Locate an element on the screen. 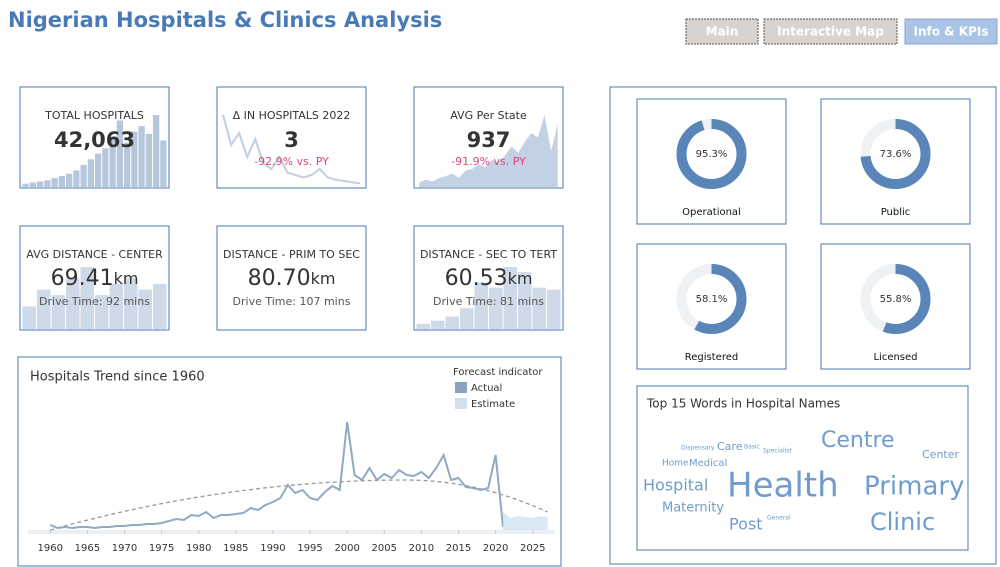 This screenshot has height=567, width=1000. kpi-card is located at coordinates (291, 137).